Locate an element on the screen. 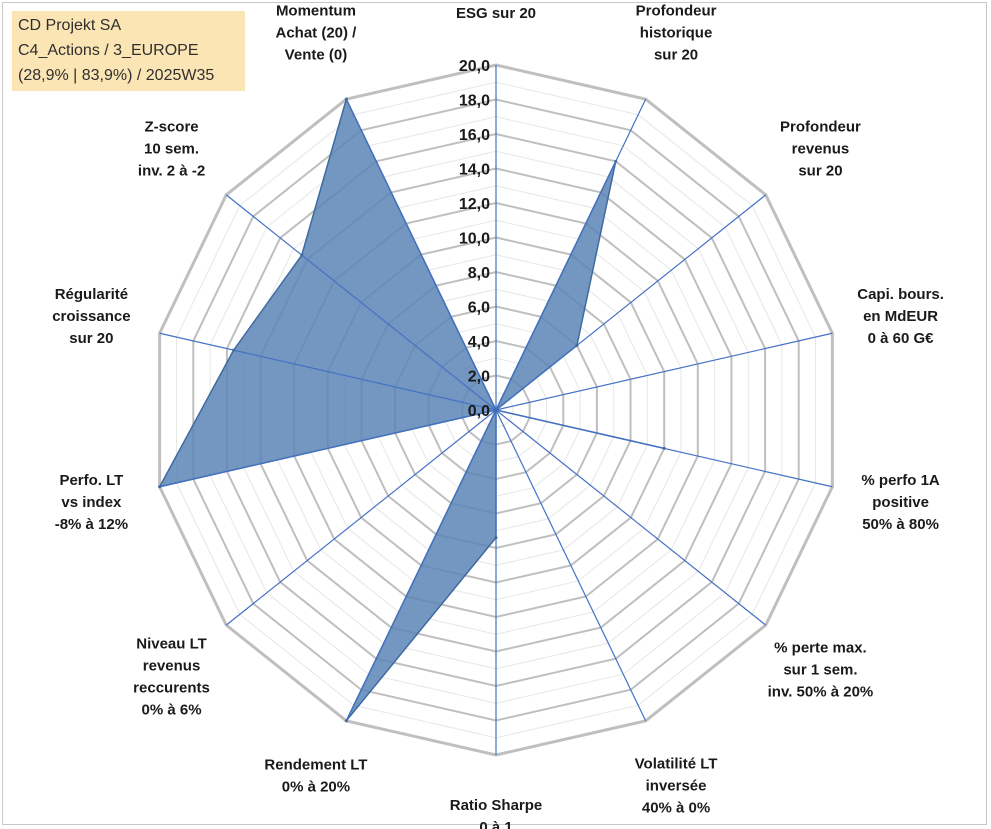  axis-label: Z-score 10 sem. inv. 2 à -2 is located at coordinates (171, 148).